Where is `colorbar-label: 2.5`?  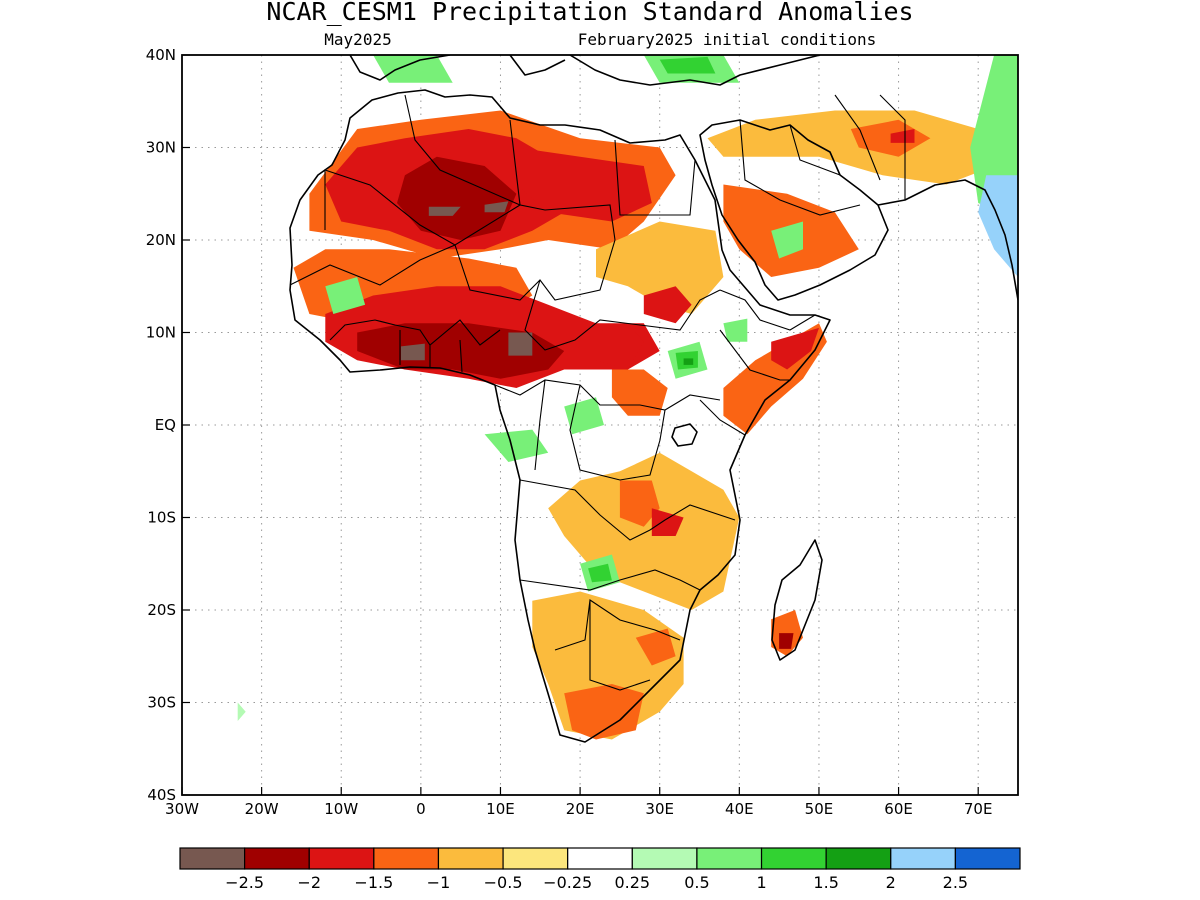 colorbar-label: 2.5 is located at coordinates (955, 882).